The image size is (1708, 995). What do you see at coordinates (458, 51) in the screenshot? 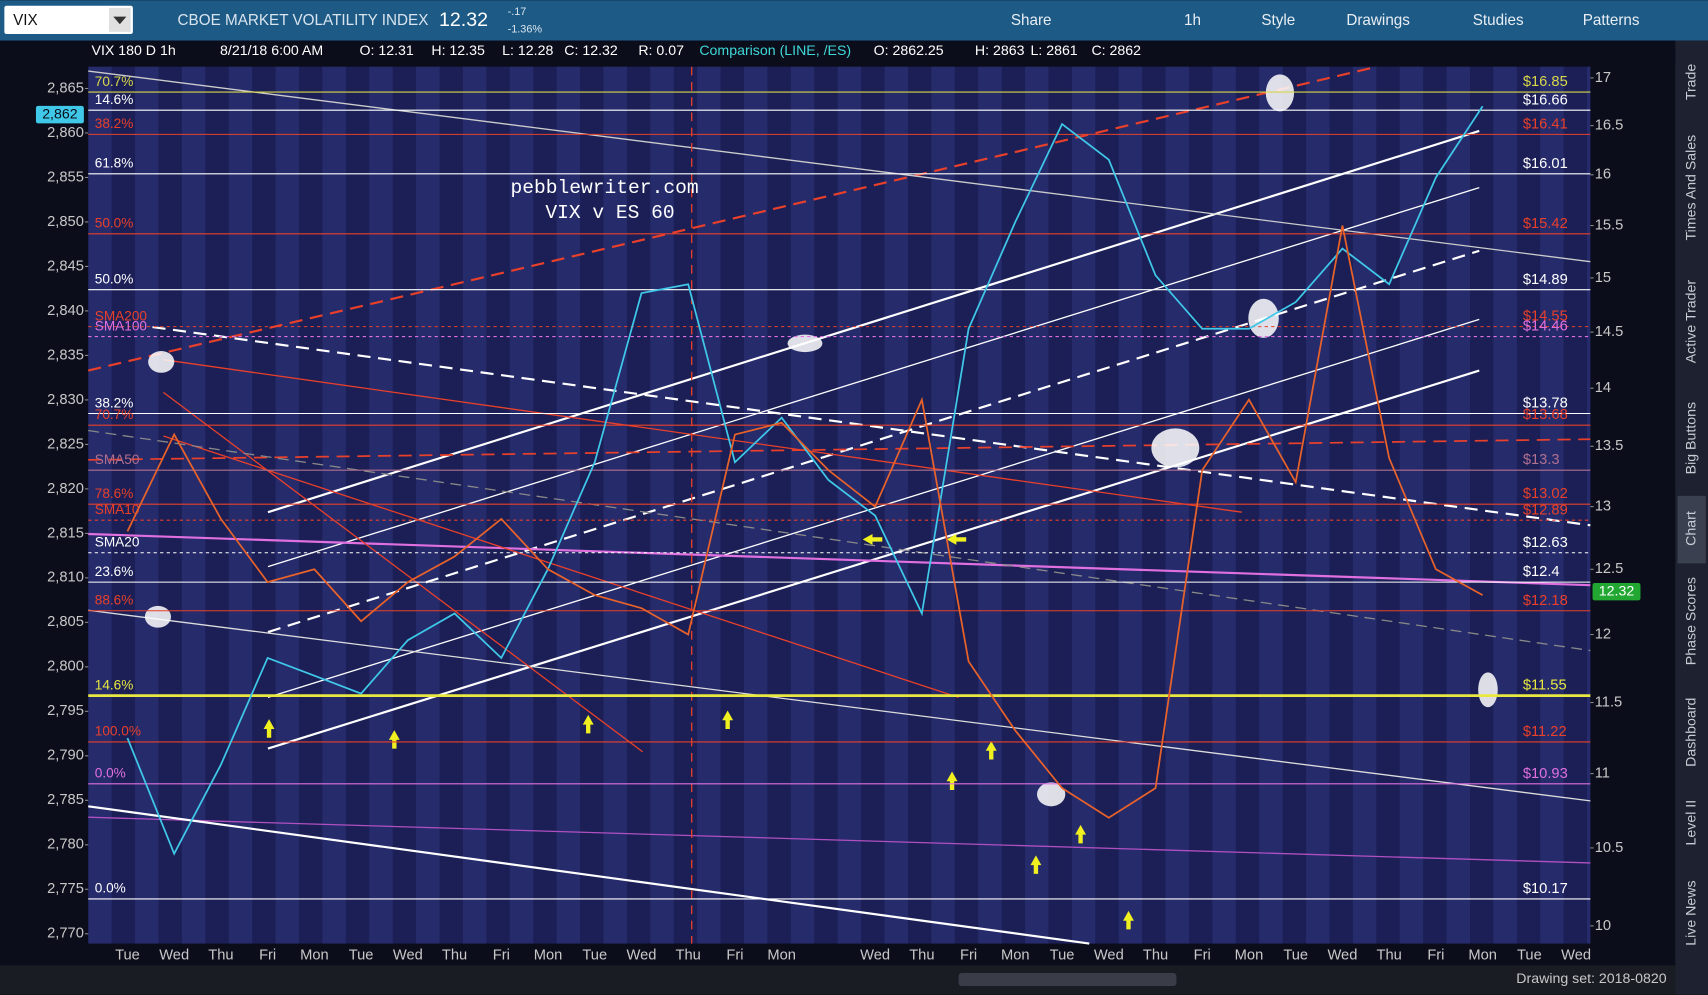
I see `study-info: H: 12.35` at bounding box center [458, 51].